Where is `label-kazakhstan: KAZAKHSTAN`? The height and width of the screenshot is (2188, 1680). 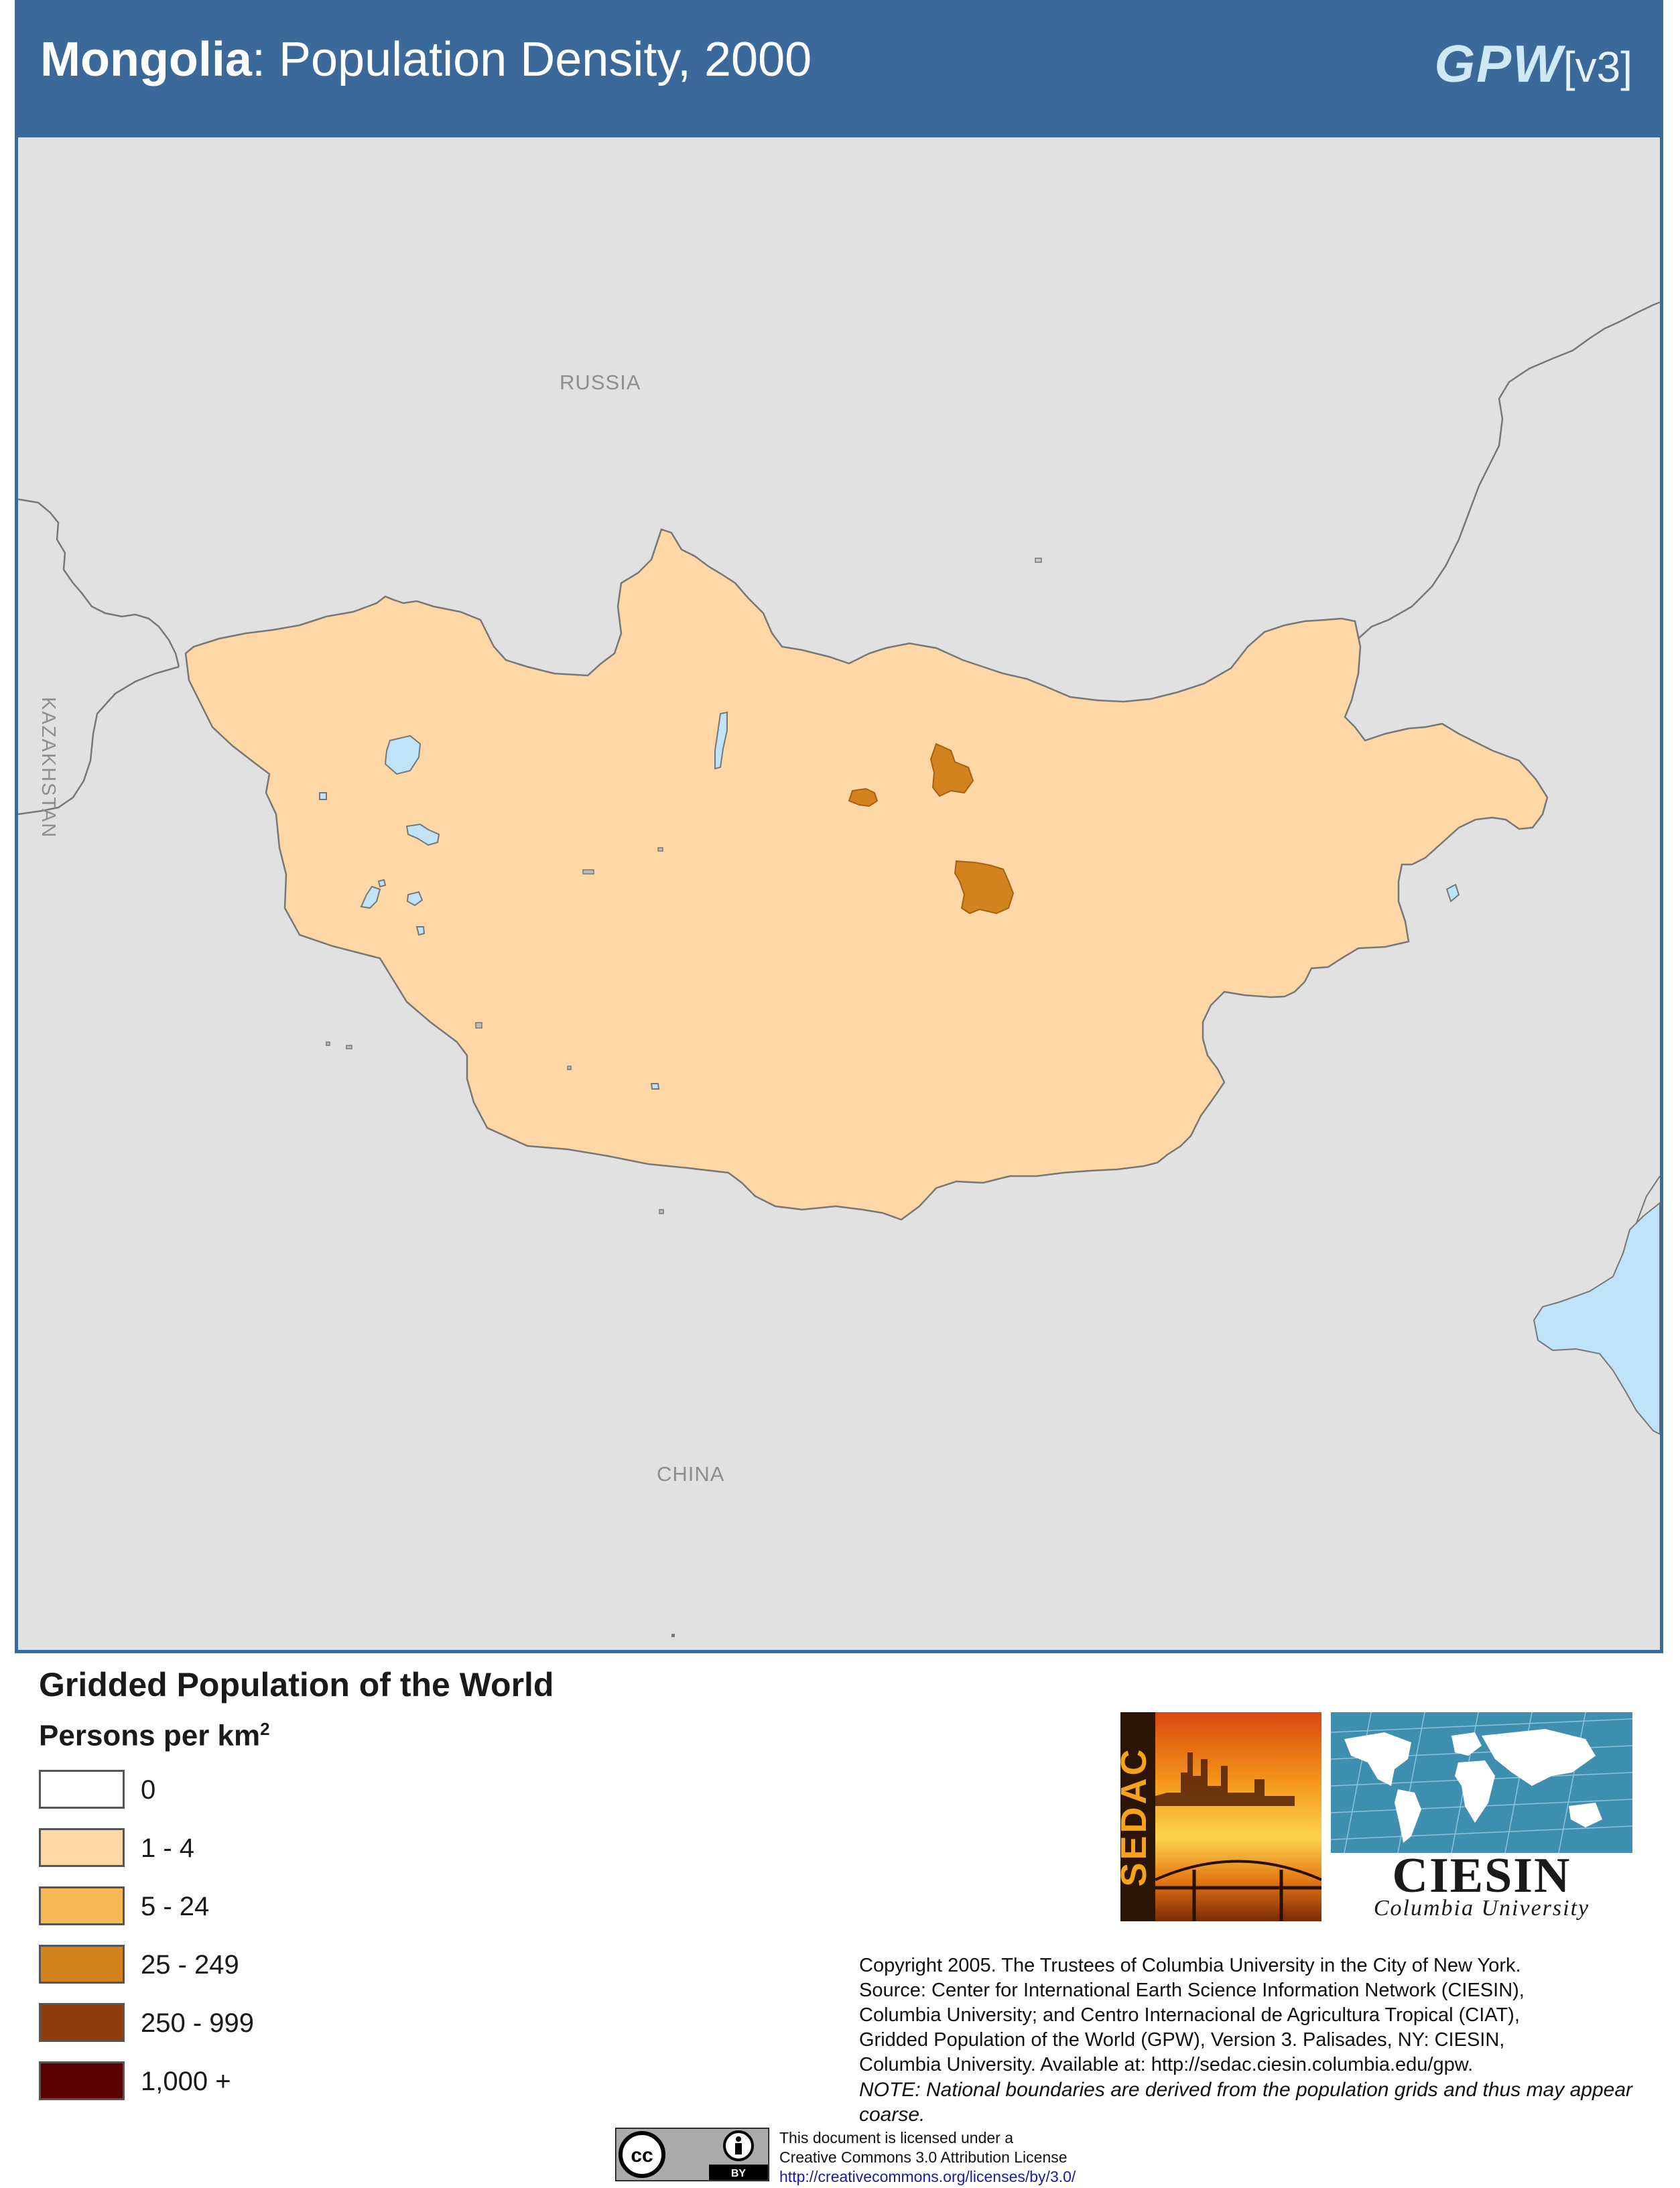
label-kazakhstan: KAZAKHSTAN is located at coordinates (49, 768).